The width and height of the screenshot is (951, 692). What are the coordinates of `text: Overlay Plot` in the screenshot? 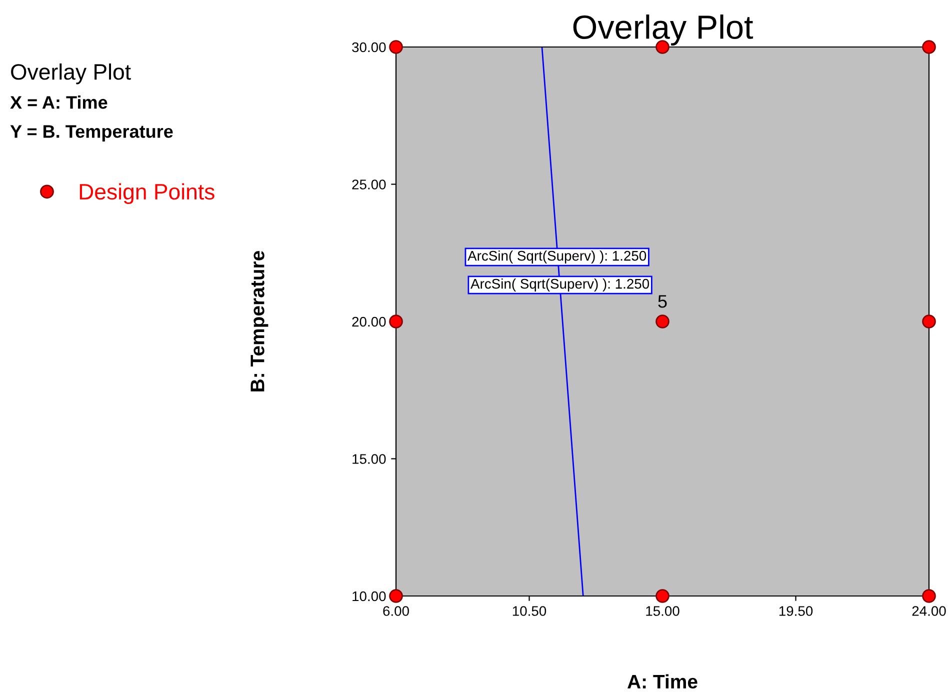 It's located at (71, 73).